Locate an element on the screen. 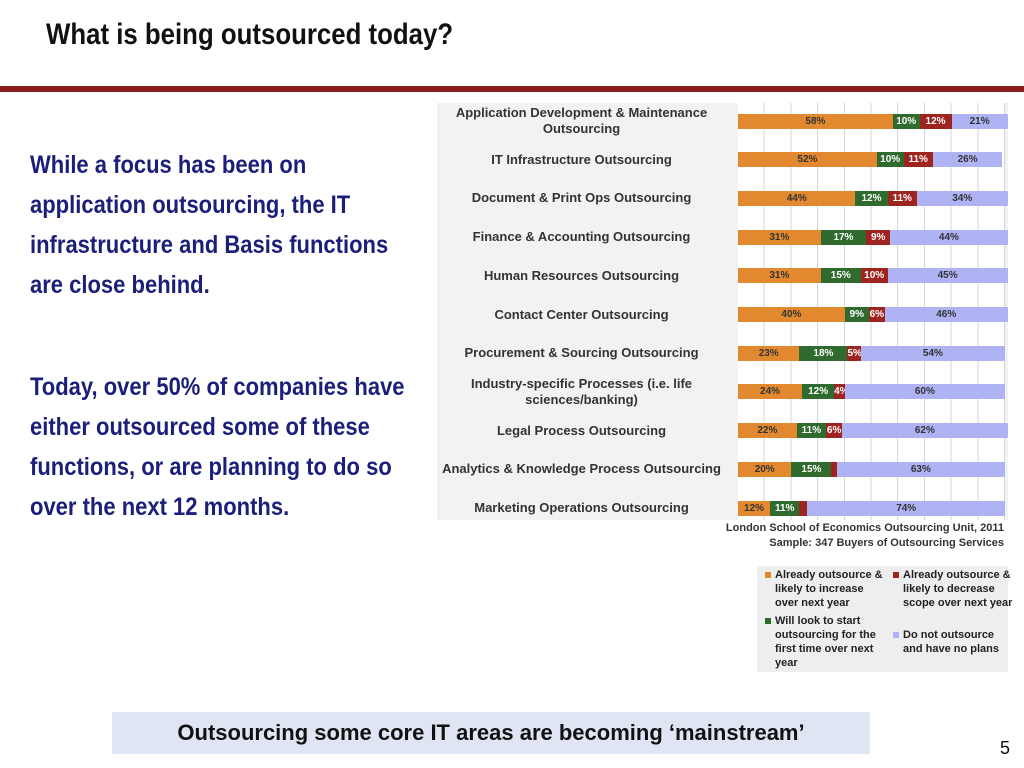 Image resolution: width=1024 pixels, height=768 pixels. value-label: 58% is located at coordinates (815, 121).